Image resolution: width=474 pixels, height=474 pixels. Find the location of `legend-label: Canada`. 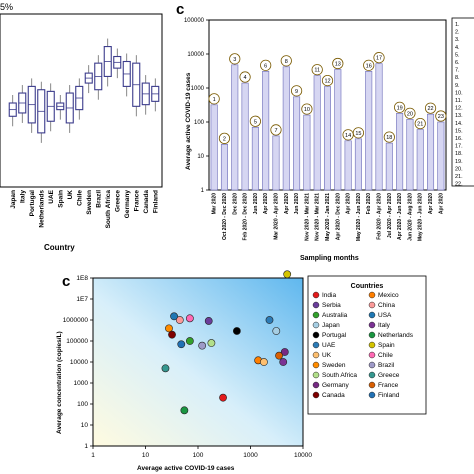

legend-label: Canada is located at coordinates (333, 395).